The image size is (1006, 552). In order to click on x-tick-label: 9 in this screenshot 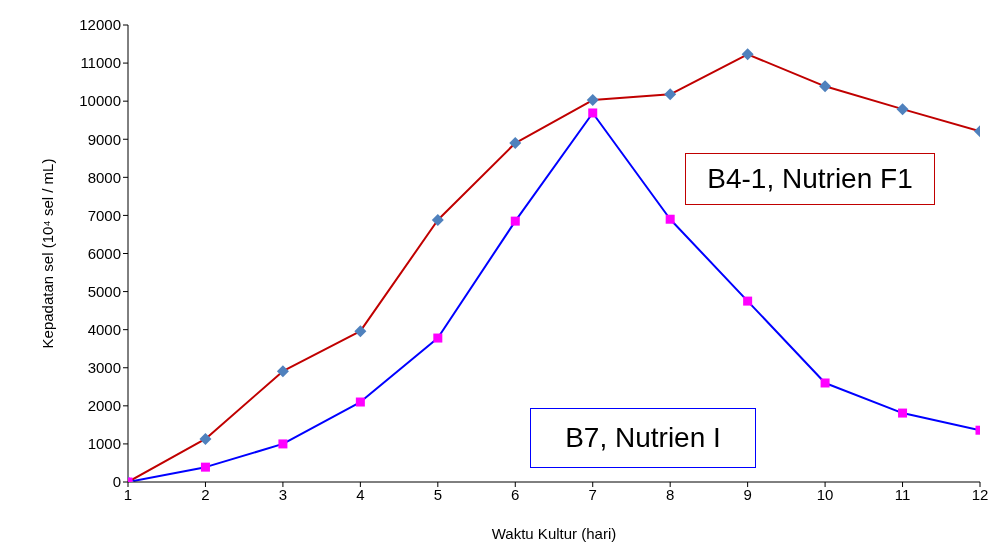, I will do `click(747, 494)`.